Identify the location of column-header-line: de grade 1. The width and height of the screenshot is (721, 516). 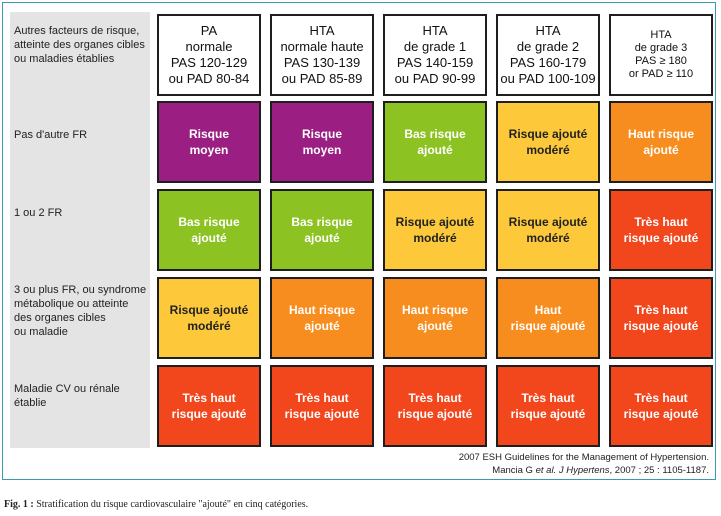
(435, 46).